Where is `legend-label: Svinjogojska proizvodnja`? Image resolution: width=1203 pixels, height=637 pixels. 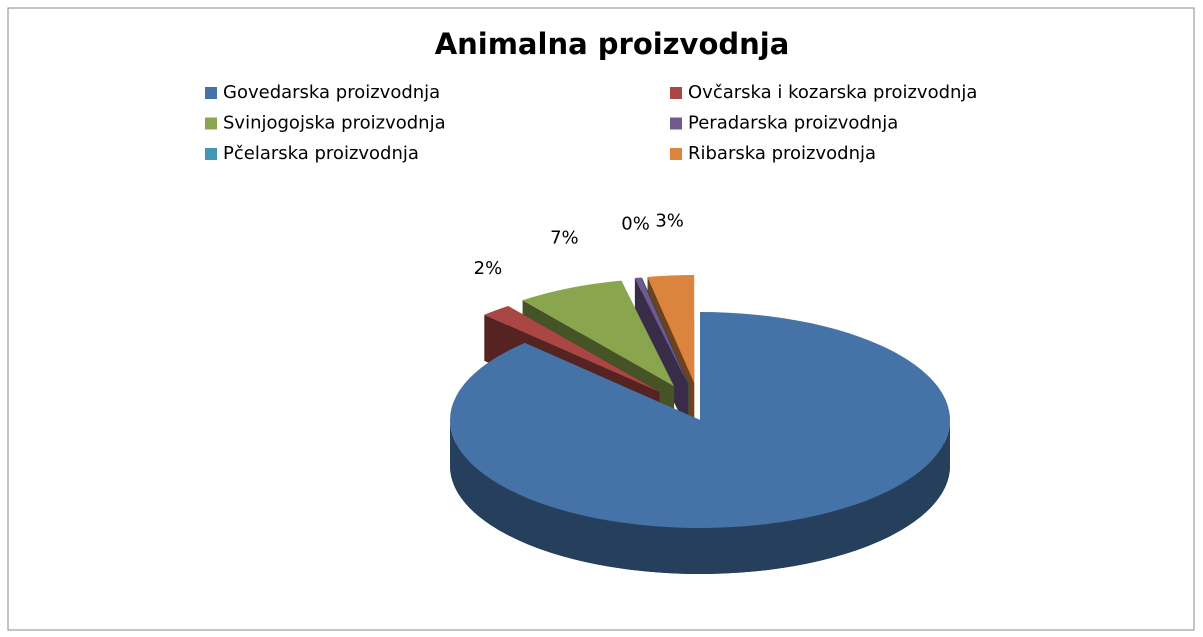
legend-label: Svinjogojska proizvodnja is located at coordinates (334, 123).